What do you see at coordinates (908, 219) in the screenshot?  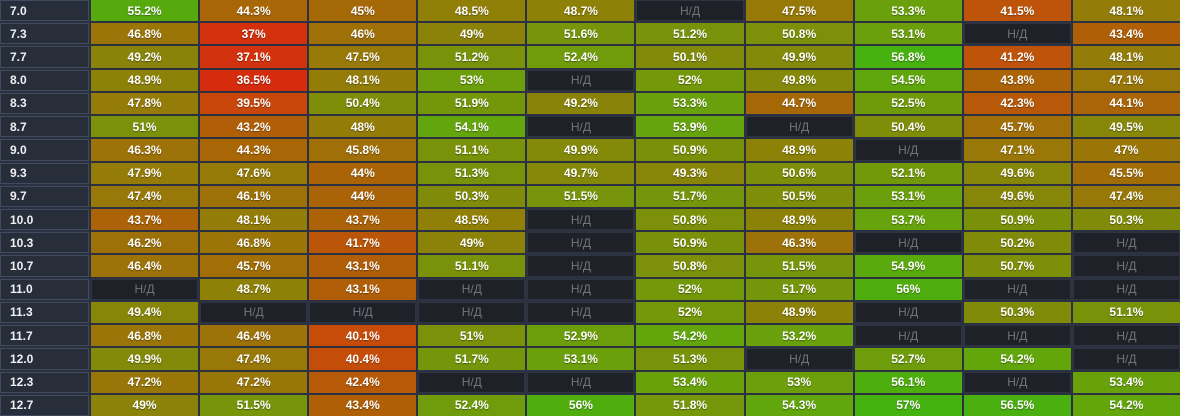 I see `heatmap-cell: 53.7%` at bounding box center [908, 219].